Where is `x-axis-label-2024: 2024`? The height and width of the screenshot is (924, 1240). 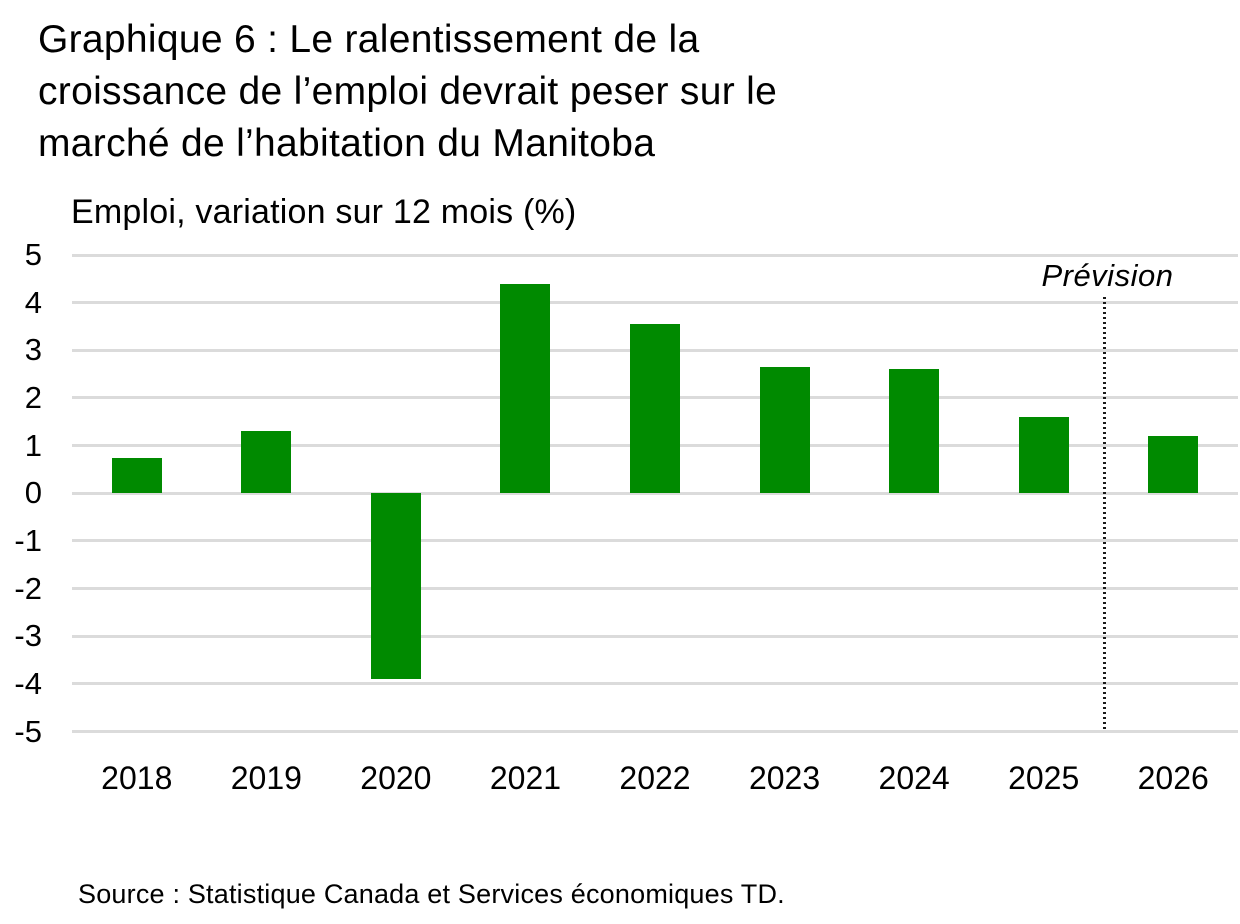 x-axis-label-2024: 2024 is located at coordinates (914, 778).